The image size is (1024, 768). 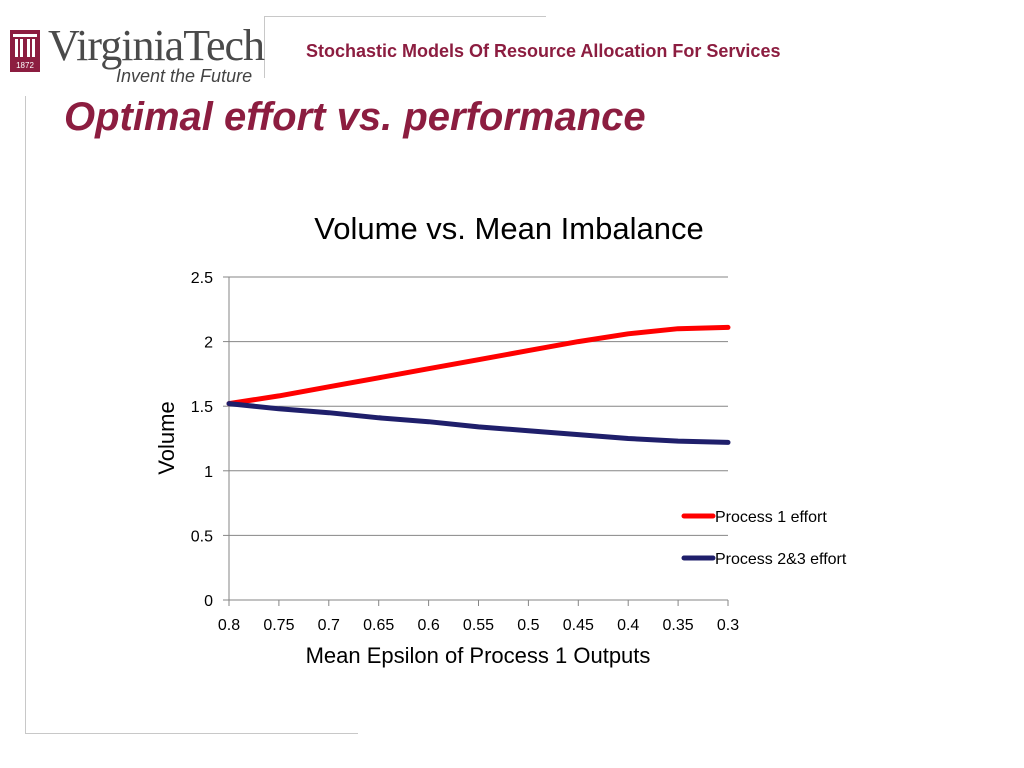 What do you see at coordinates (528, 625) in the screenshot?
I see `x-tick-label: 0.5` at bounding box center [528, 625].